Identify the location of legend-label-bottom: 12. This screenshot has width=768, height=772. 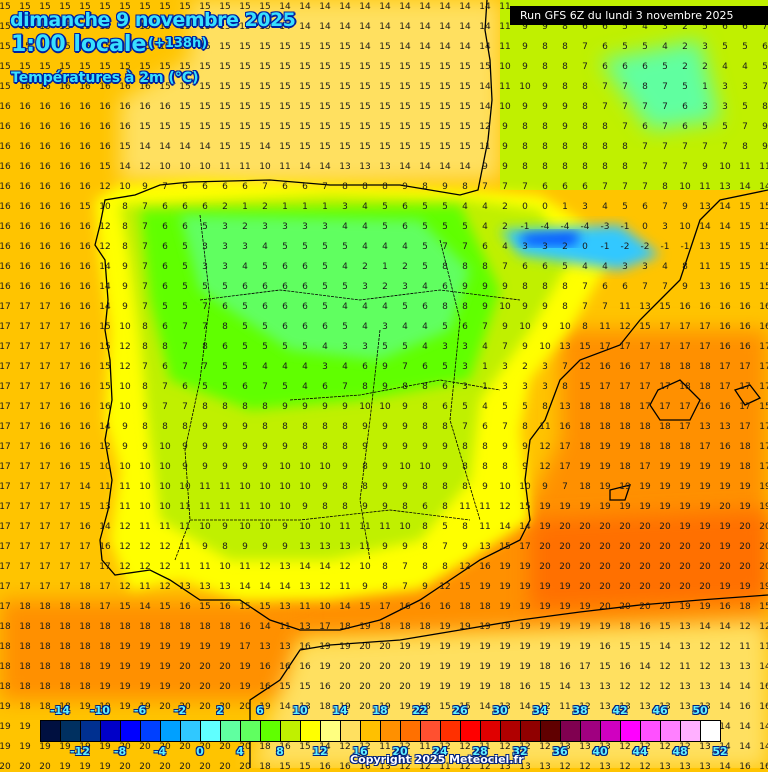
(320, 751).